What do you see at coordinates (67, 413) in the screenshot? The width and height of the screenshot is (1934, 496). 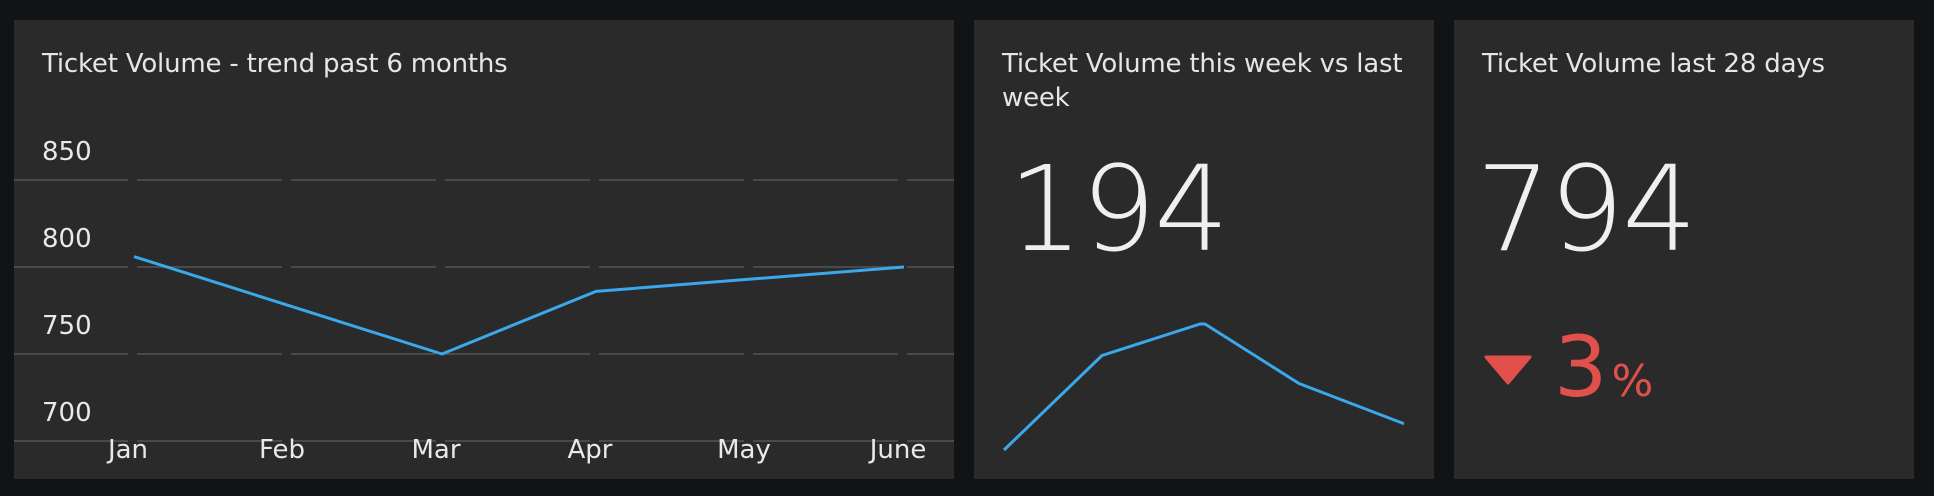 I see `y-tick-label: 700` at bounding box center [67, 413].